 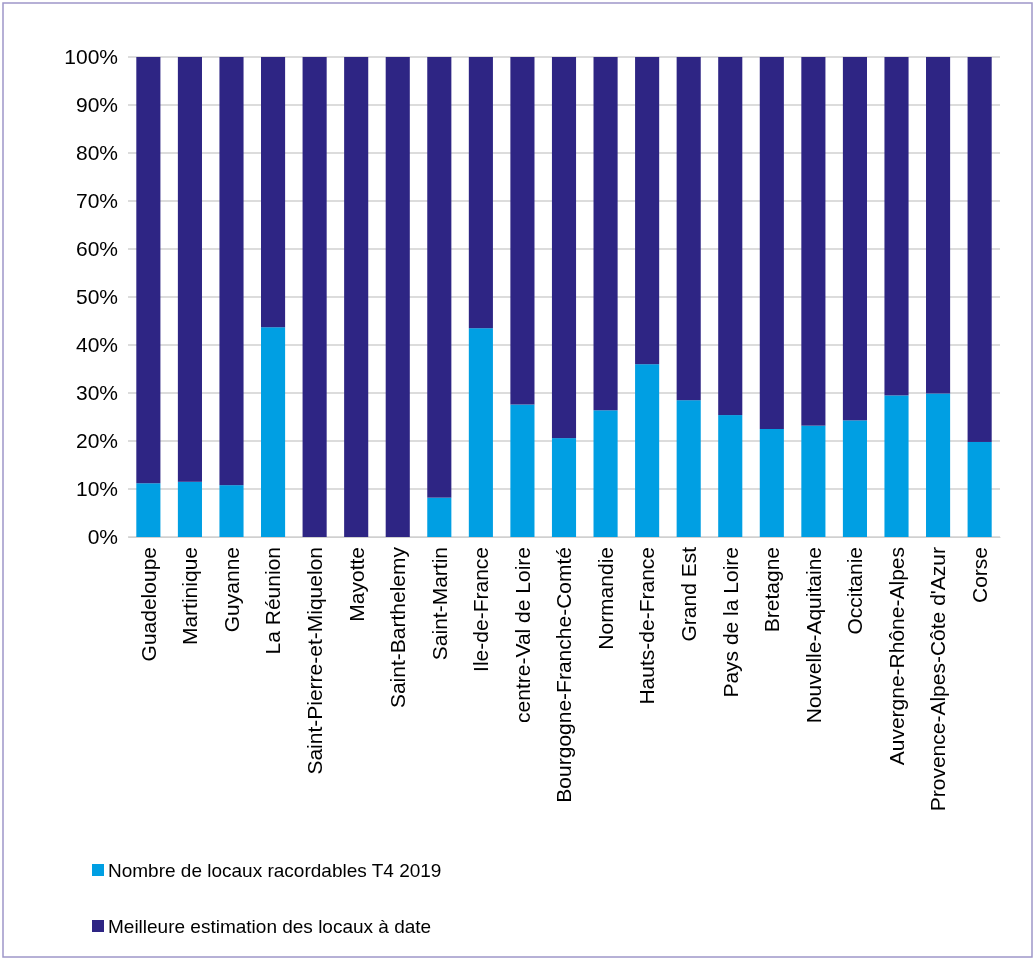 What do you see at coordinates (270, 926) in the screenshot?
I see `legend-label: Meilleure estimation des locaux à date` at bounding box center [270, 926].